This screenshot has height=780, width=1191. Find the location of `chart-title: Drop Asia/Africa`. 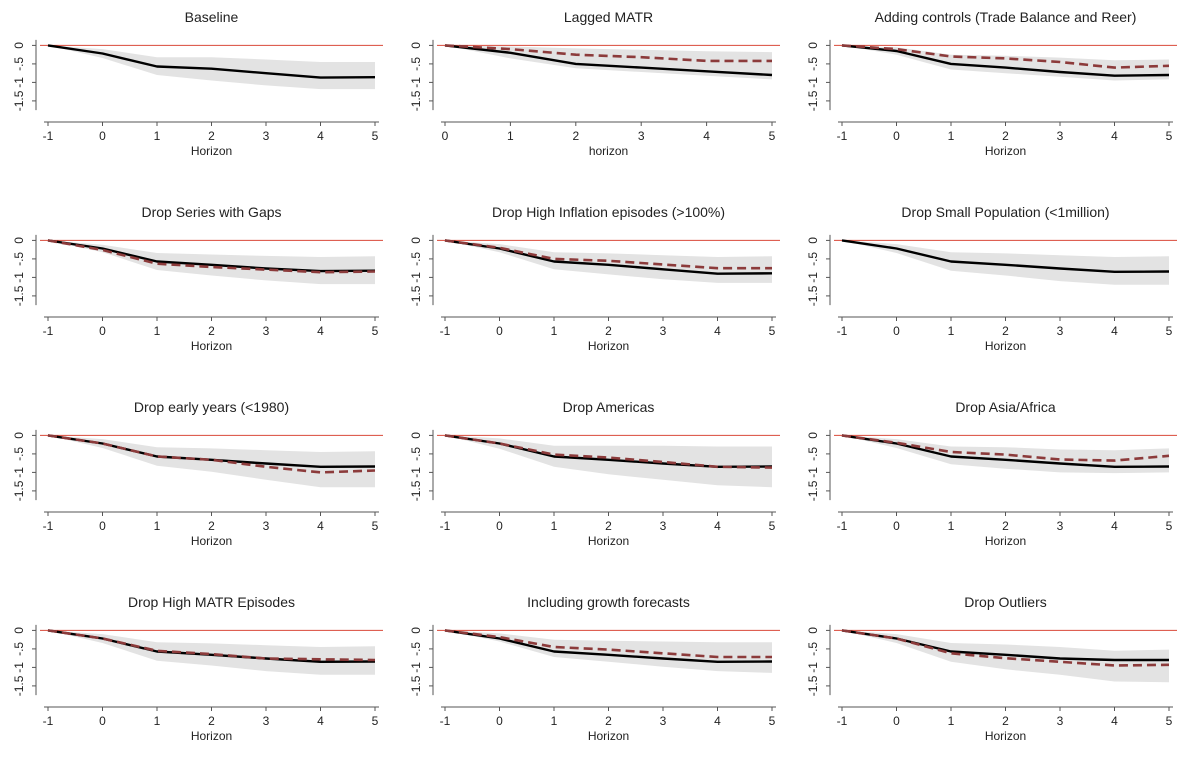

chart-title: Drop Asia/Africa is located at coordinates (1005, 407).